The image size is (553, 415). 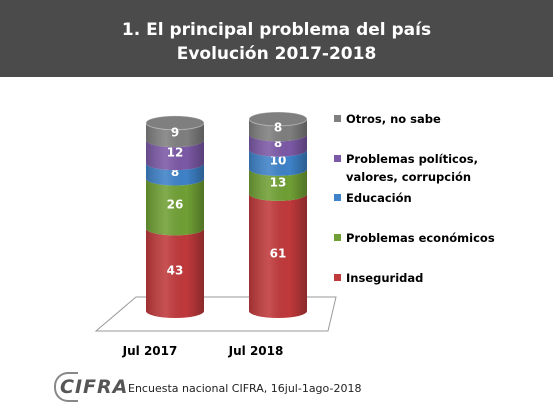 What do you see at coordinates (393, 119) in the screenshot?
I see `legend-label: Otros, no sabe` at bounding box center [393, 119].